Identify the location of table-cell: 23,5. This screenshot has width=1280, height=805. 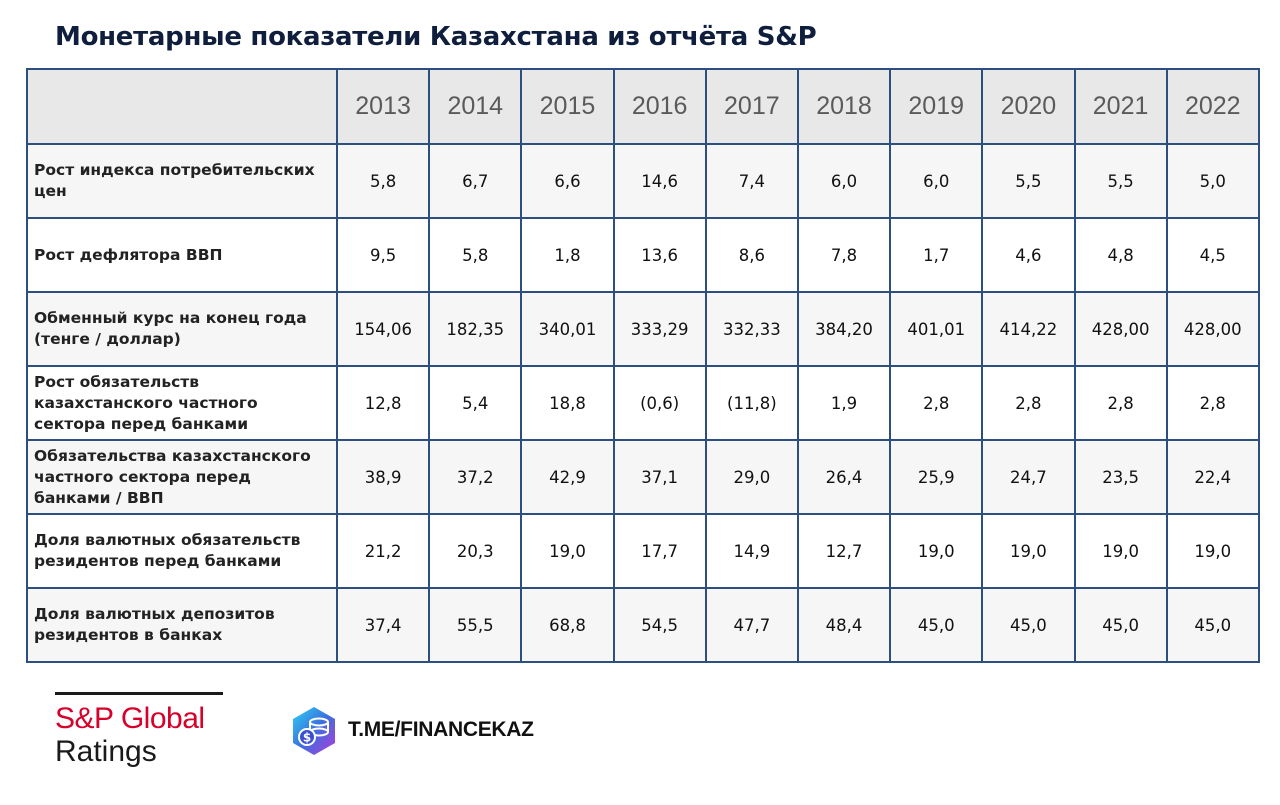
(1120, 477).